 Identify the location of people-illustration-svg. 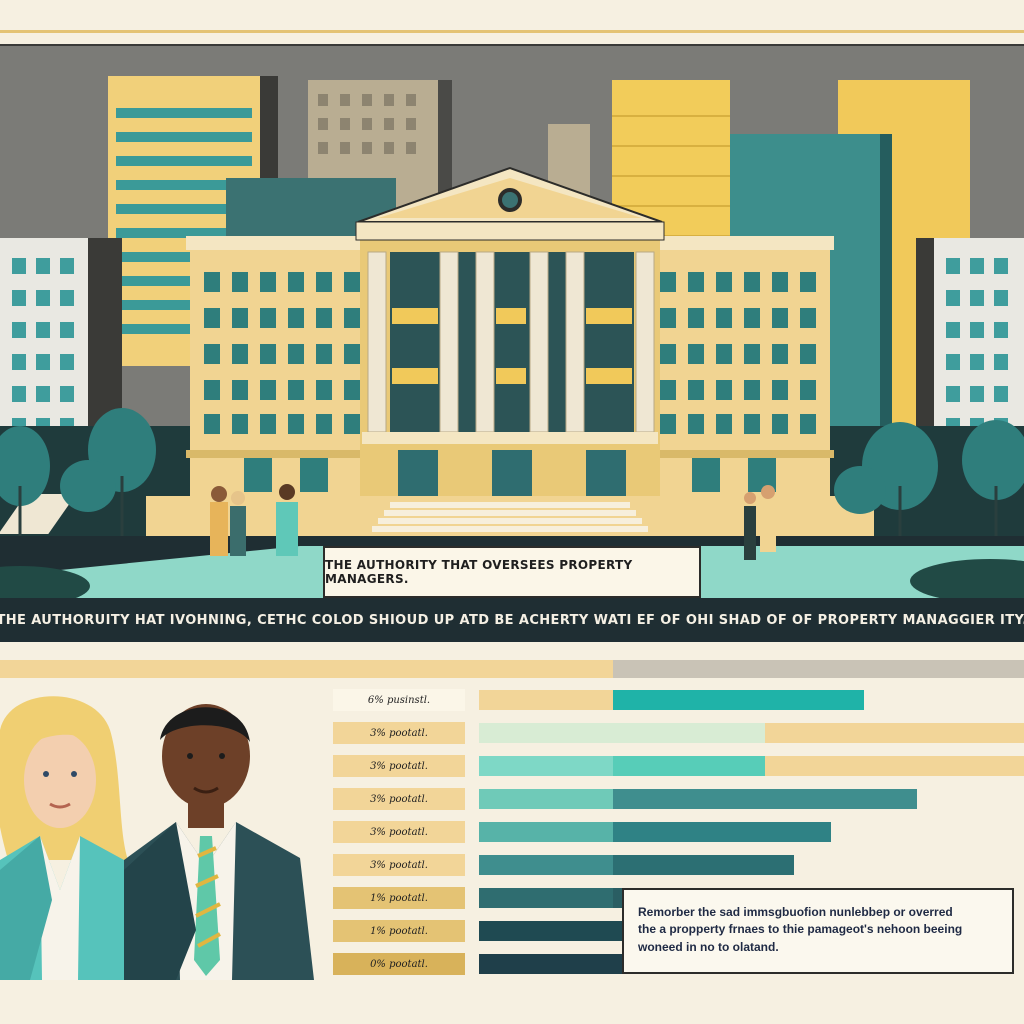
(157, 838).